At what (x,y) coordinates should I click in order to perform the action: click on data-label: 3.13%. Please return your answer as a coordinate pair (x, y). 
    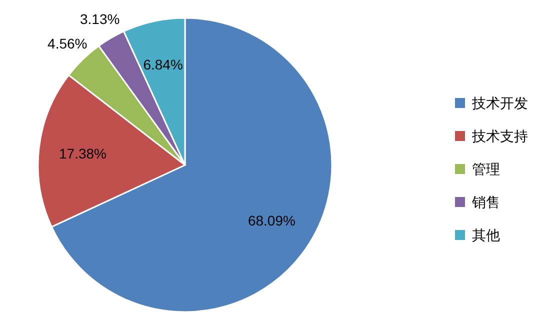
    Looking at the image, I should click on (100, 19).